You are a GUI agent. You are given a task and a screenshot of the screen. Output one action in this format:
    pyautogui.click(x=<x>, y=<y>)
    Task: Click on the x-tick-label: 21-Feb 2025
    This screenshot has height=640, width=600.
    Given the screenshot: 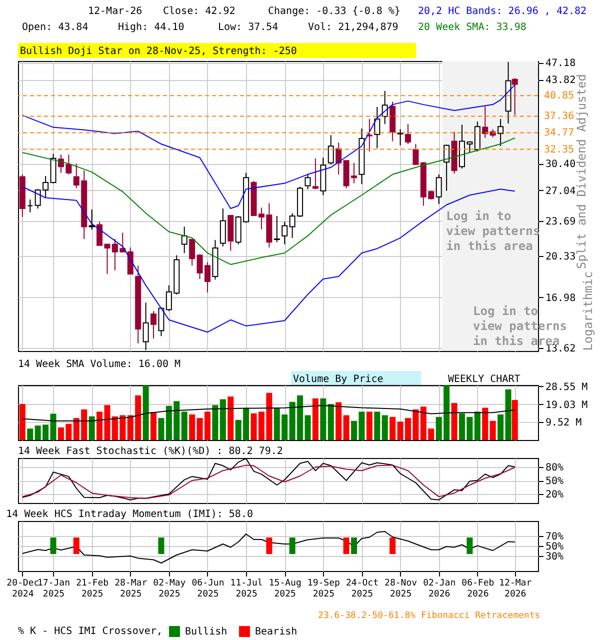 What is the action you would take?
    pyautogui.click(x=92, y=589)
    